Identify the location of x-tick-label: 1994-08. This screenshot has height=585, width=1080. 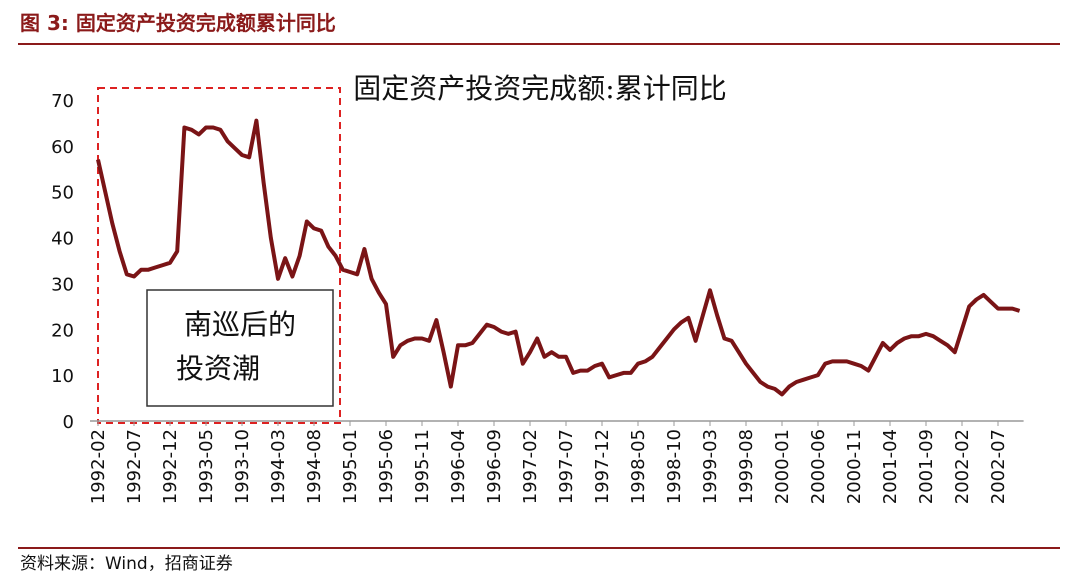
(314, 466).